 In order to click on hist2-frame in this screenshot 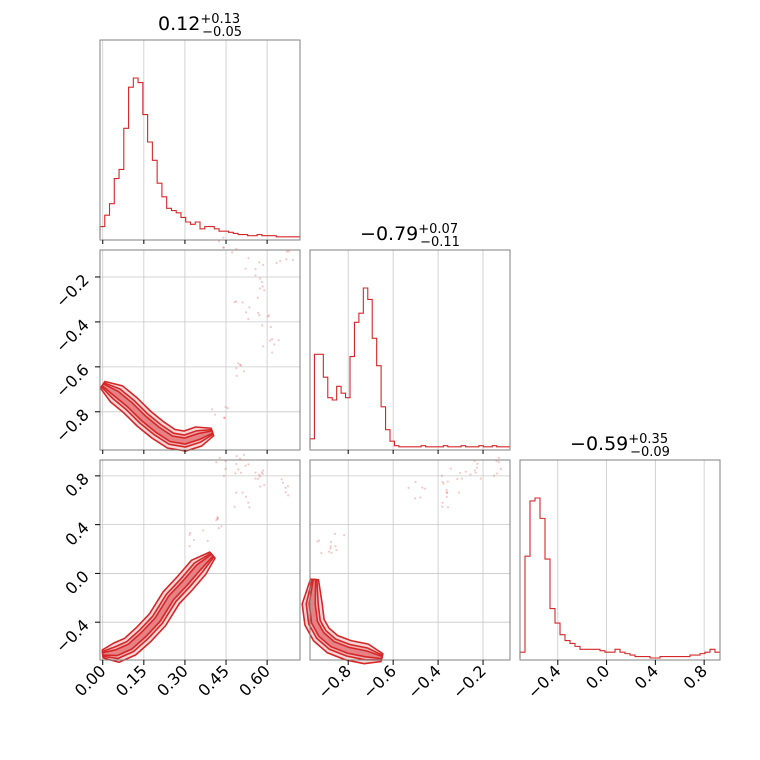, I will do `click(410, 350)`.